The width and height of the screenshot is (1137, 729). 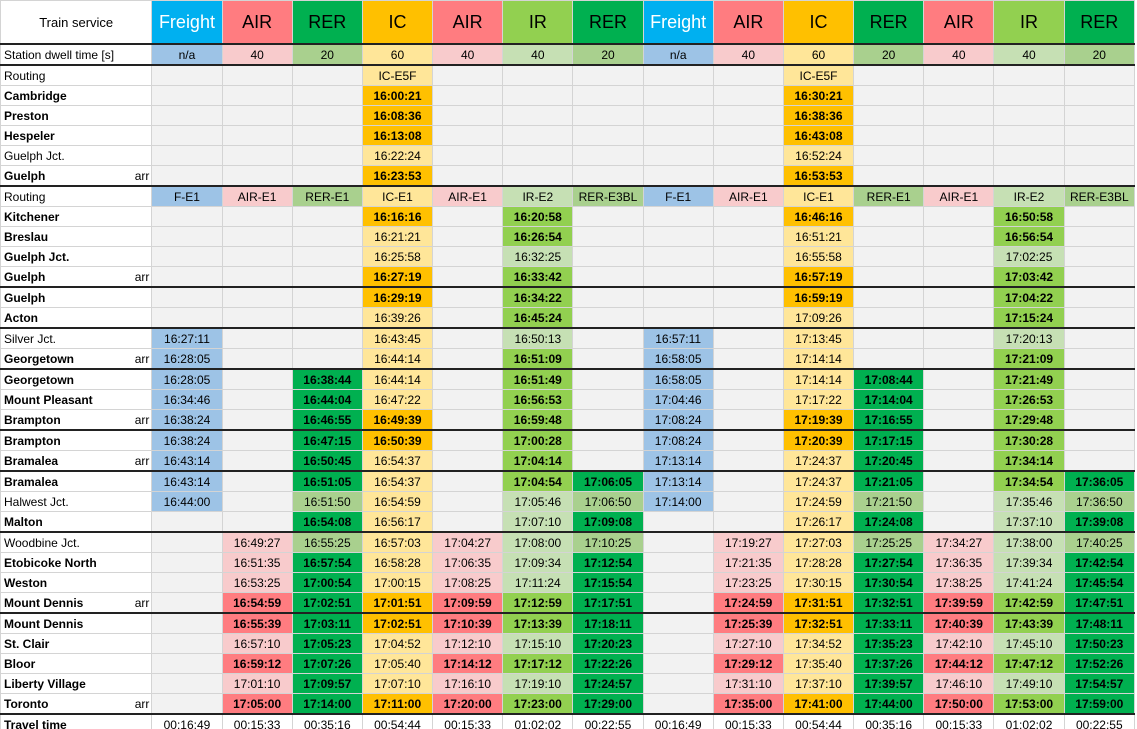 I want to click on time-cell: 17:02:51, so click(x=397, y=623).